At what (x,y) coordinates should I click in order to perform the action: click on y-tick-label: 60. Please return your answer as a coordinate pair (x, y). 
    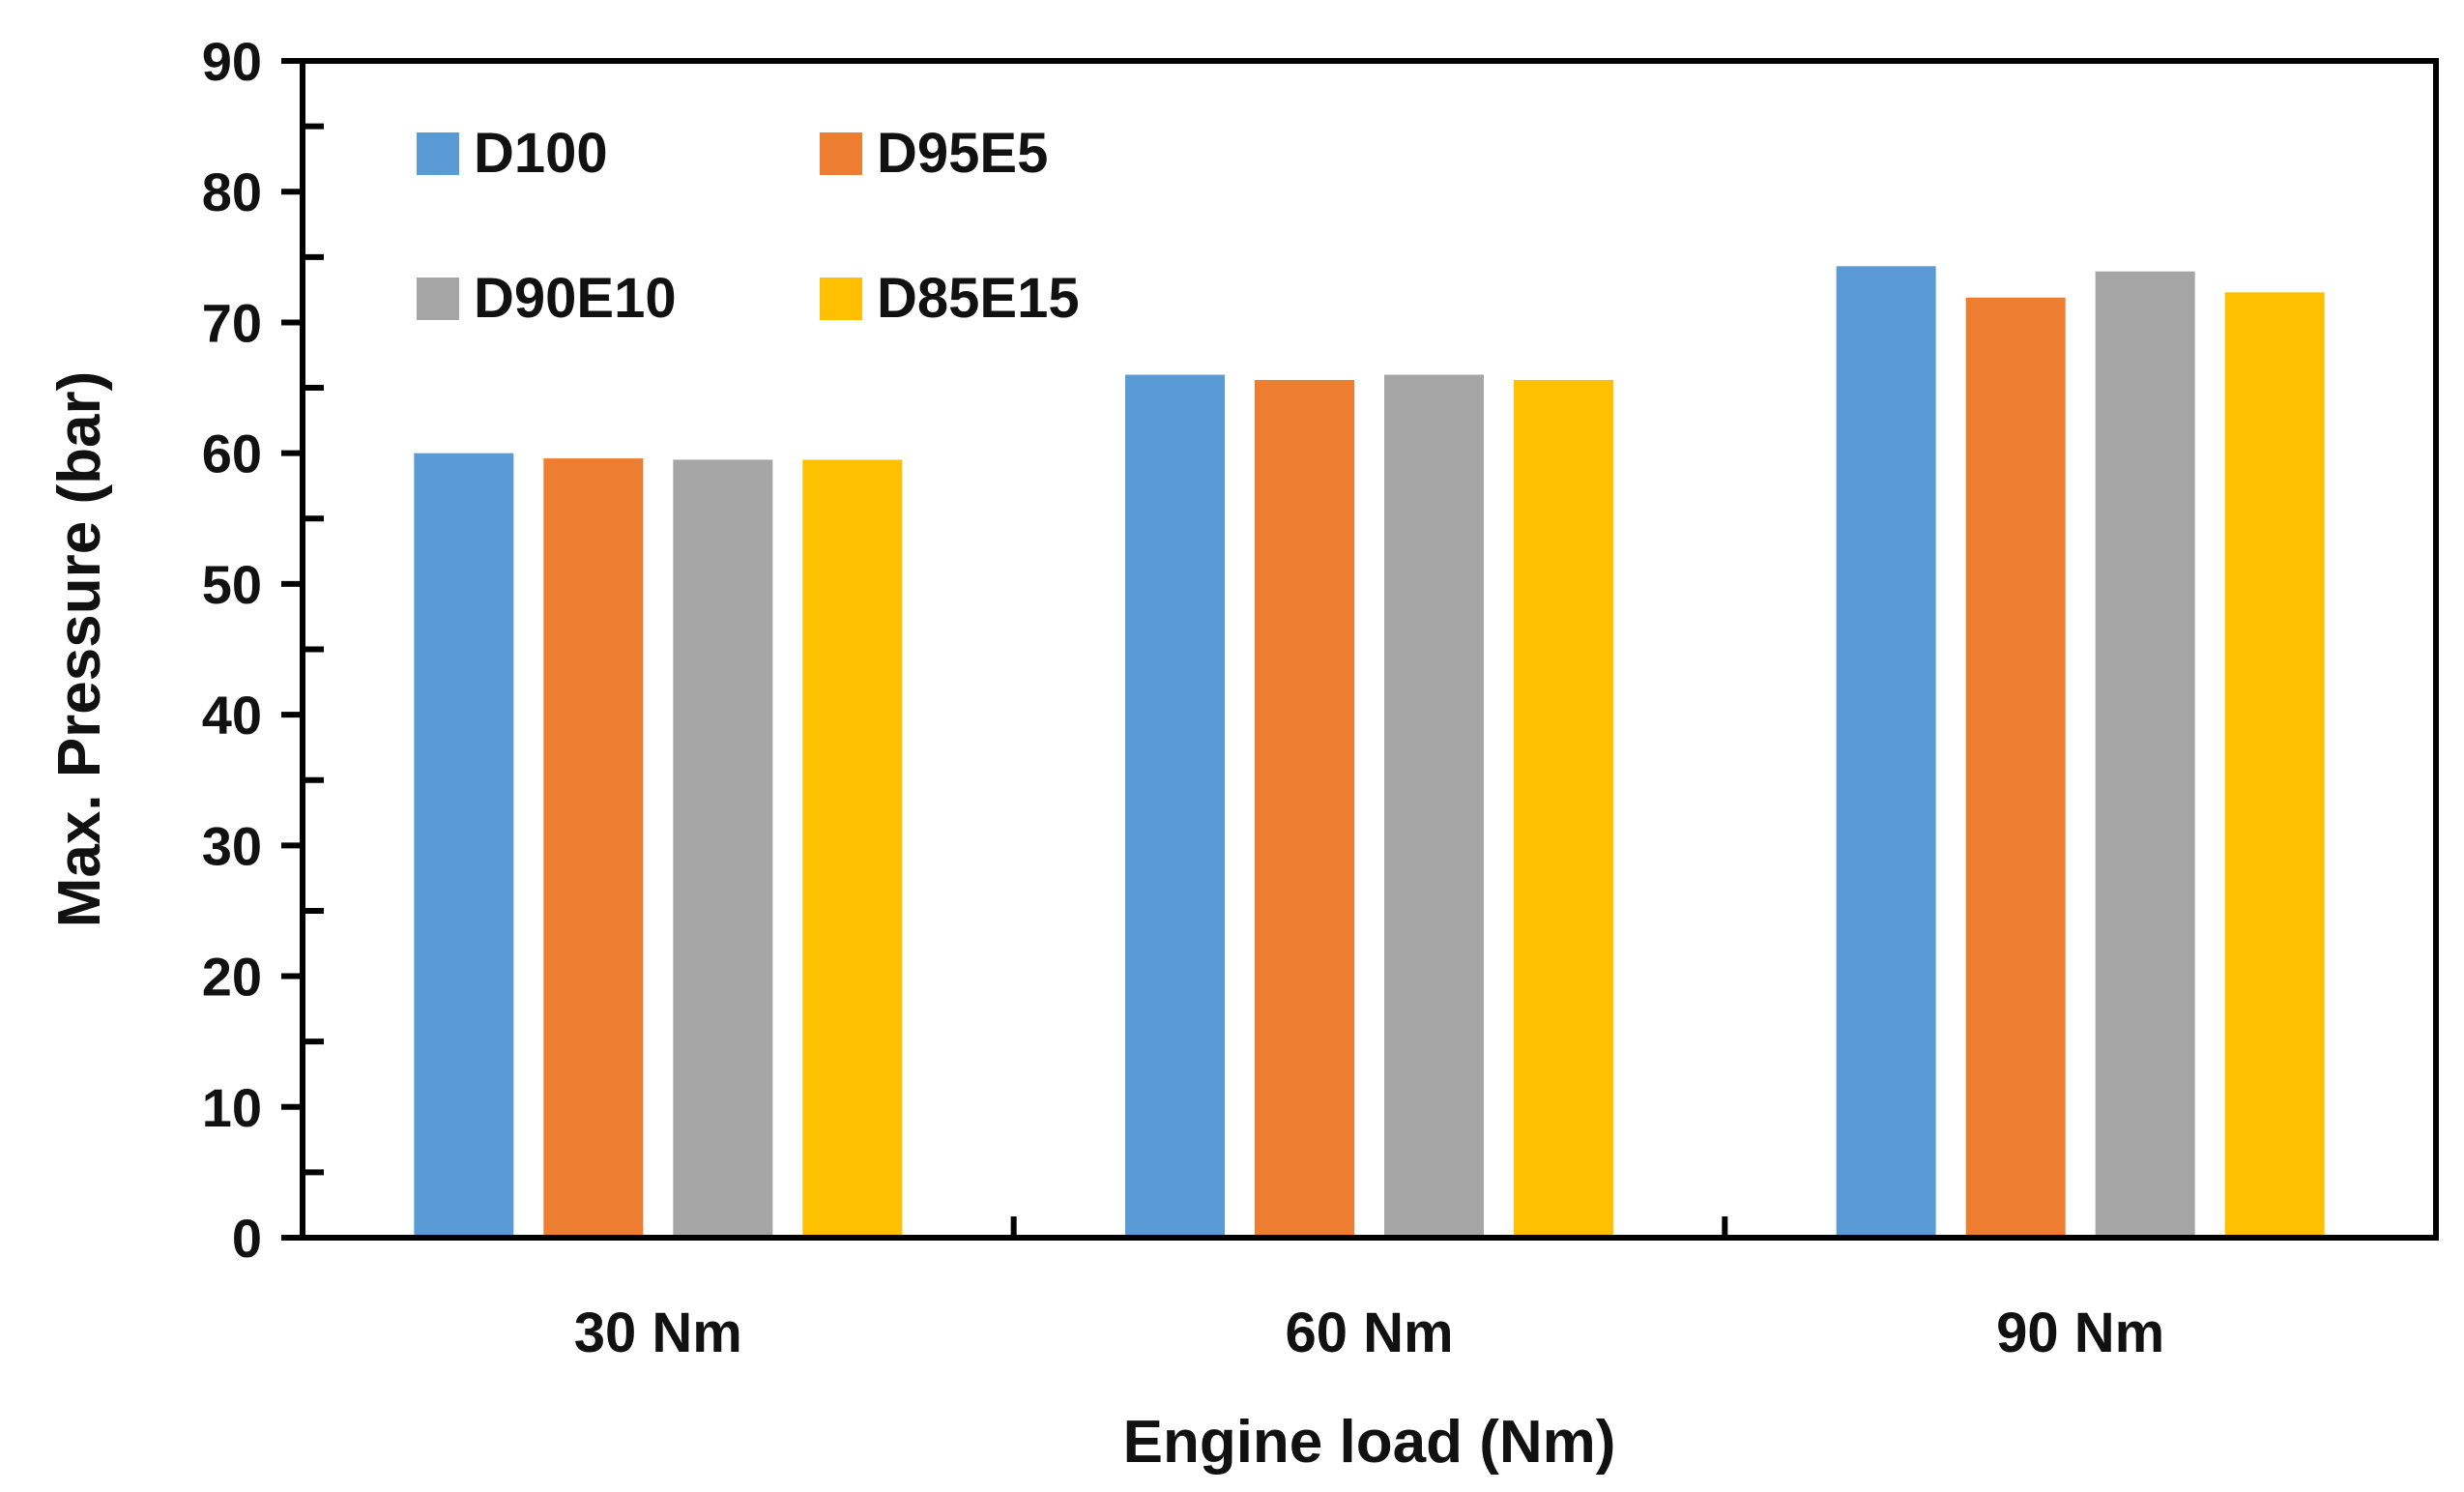
    Looking at the image, I should click on (232, 454).